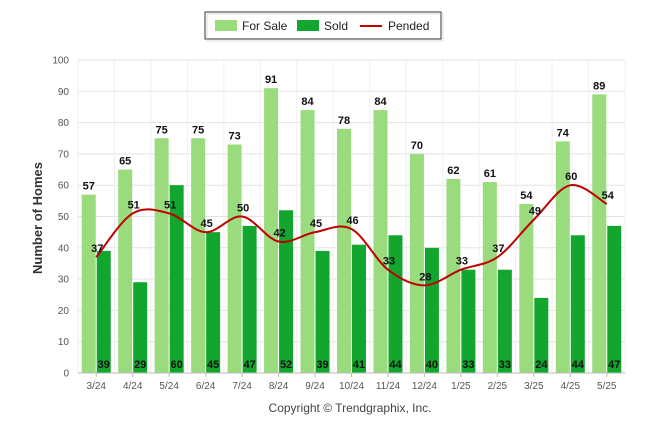 This screenshot has height=434, width=646. What do you see at coordinates (64, 342) in the screenshot?
I see `y-tick-label: 10` at bounding box center [64, 342].